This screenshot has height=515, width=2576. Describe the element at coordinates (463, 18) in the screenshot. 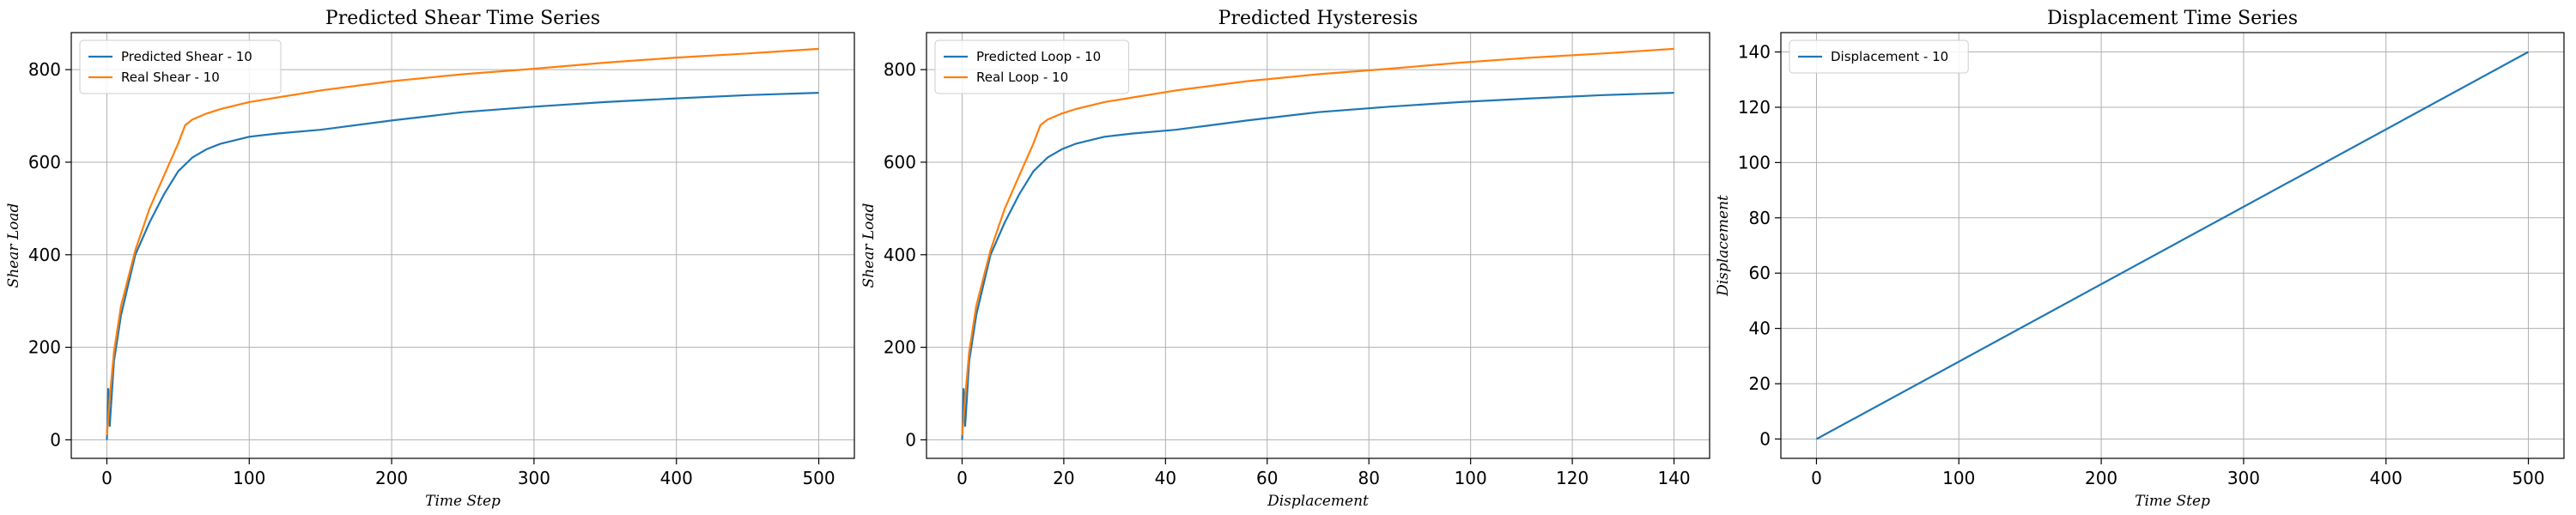

I see `chart-title: Predicted Shear Time Series` at that location.